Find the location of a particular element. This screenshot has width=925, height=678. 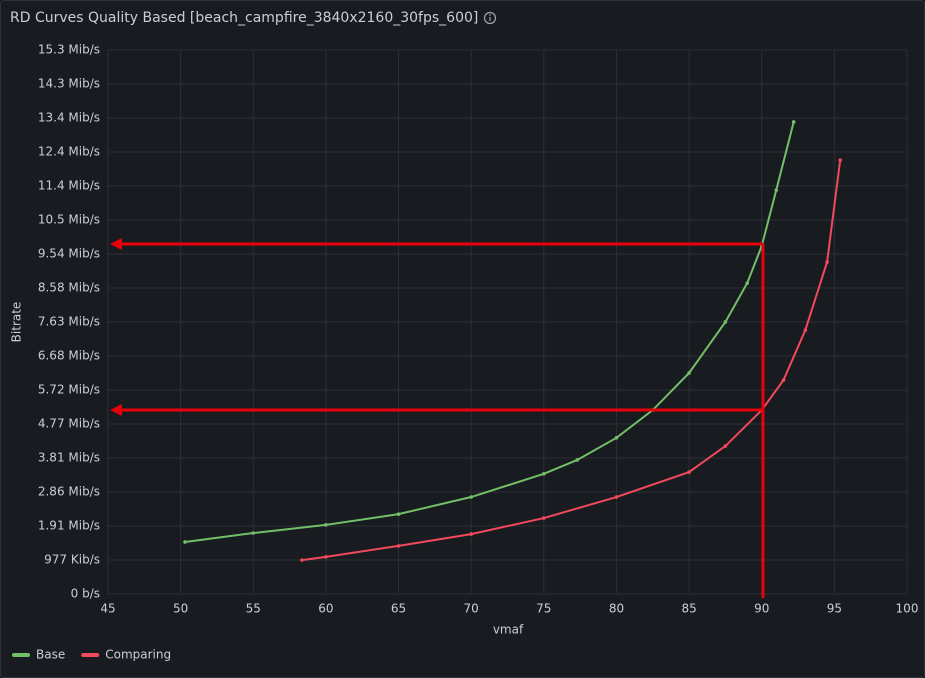

info-icon is located at coordinates (490, 18).